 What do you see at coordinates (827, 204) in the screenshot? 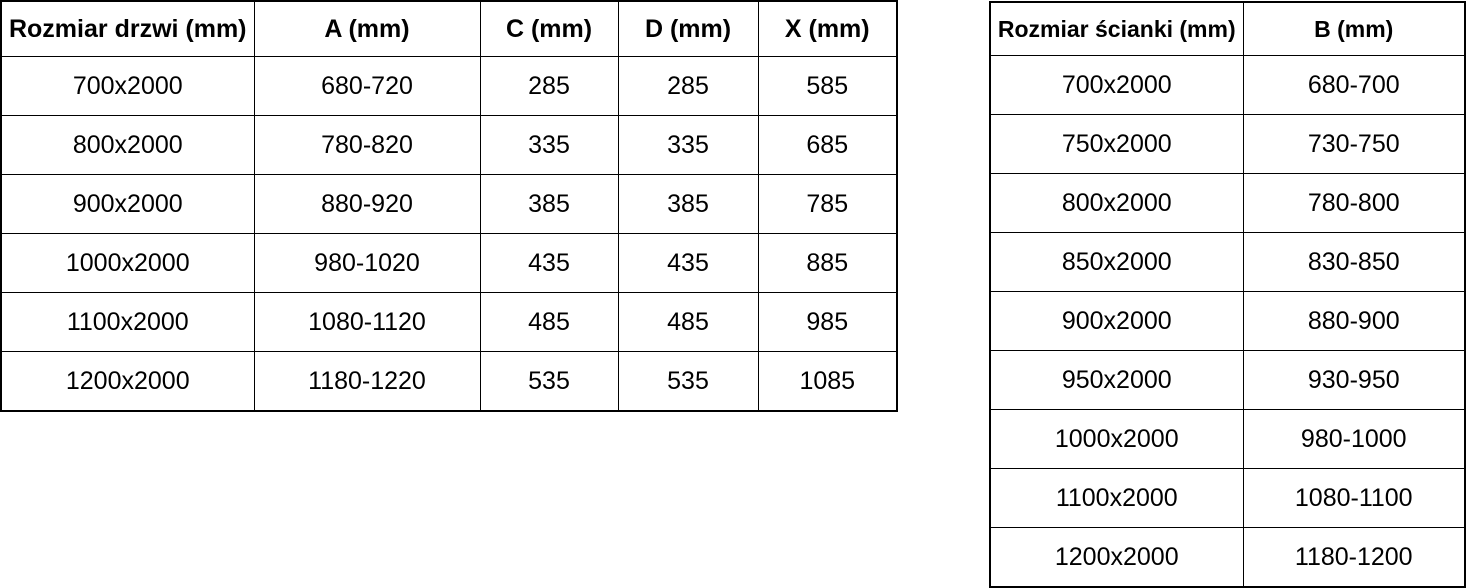
I see `table-cell: 785` at bounding box center [827, 204].